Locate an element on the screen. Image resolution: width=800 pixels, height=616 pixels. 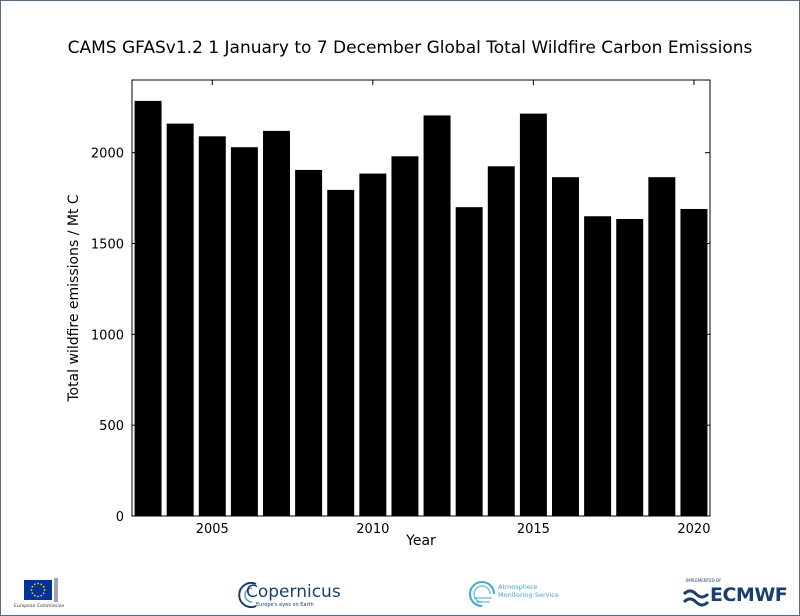
bar-2020 is located at coordinates (694, 362).